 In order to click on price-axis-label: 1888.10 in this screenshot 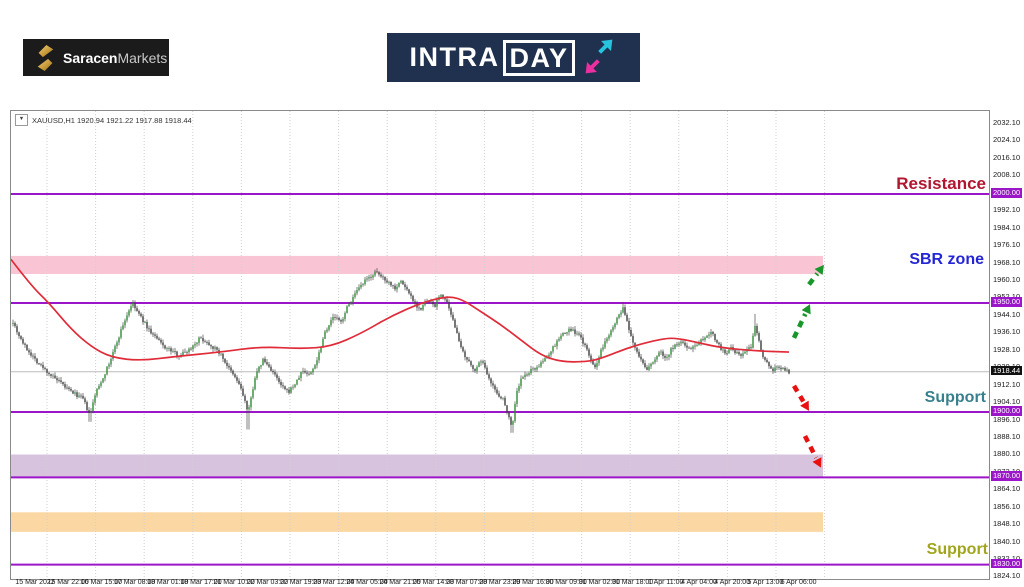, I will do `click(1007, 436)`.